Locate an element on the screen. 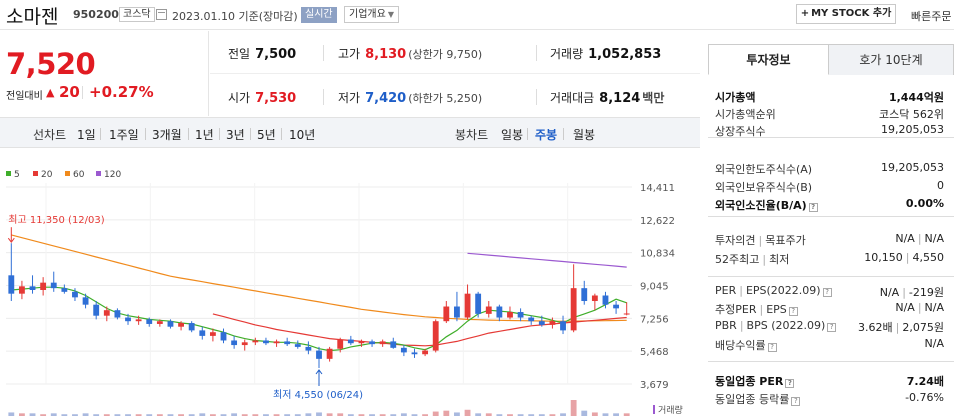 This screenshot has height=416, width=954. info-key: BPS (2022.09) is located at coordinates (786, 325).